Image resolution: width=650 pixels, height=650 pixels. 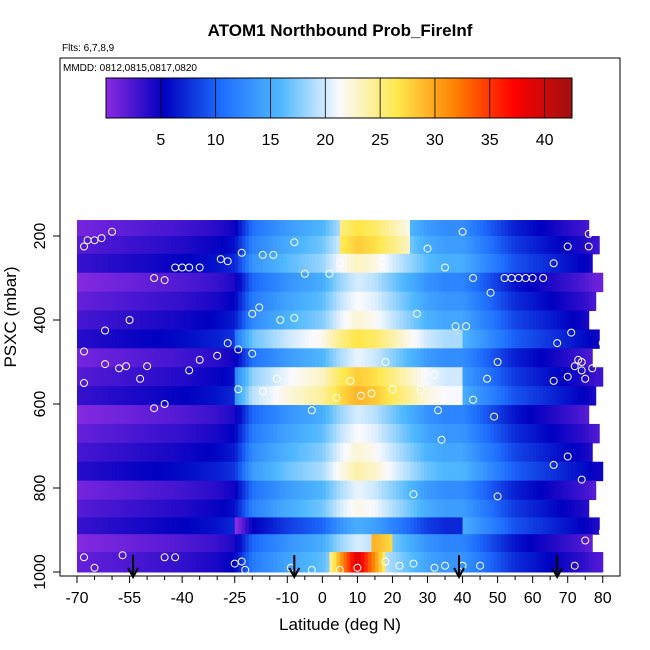 What do you see at coordinates (568, 598) in the screenshot?
I see `x-tick-label: 70` at bounding box center [568, 598].